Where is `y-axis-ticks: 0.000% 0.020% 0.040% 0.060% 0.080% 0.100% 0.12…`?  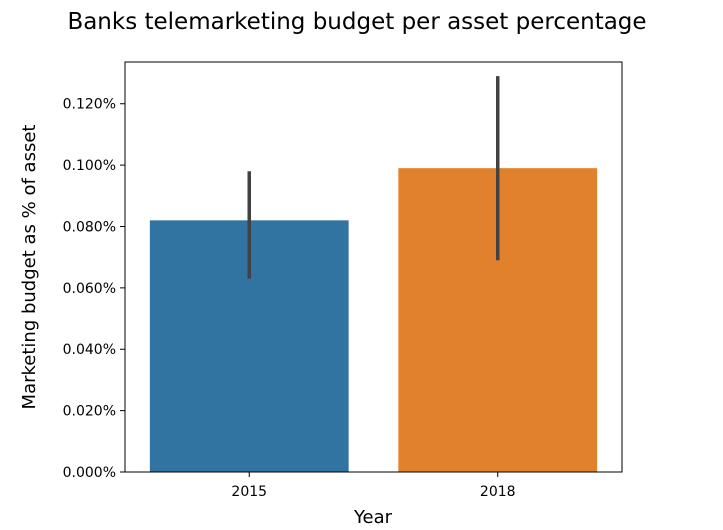 y-axis-ticks: 0.000% 0.020% 0.040% 0.060% 0.080% 0.100% 0.12… is located at coordinates (94, 289).